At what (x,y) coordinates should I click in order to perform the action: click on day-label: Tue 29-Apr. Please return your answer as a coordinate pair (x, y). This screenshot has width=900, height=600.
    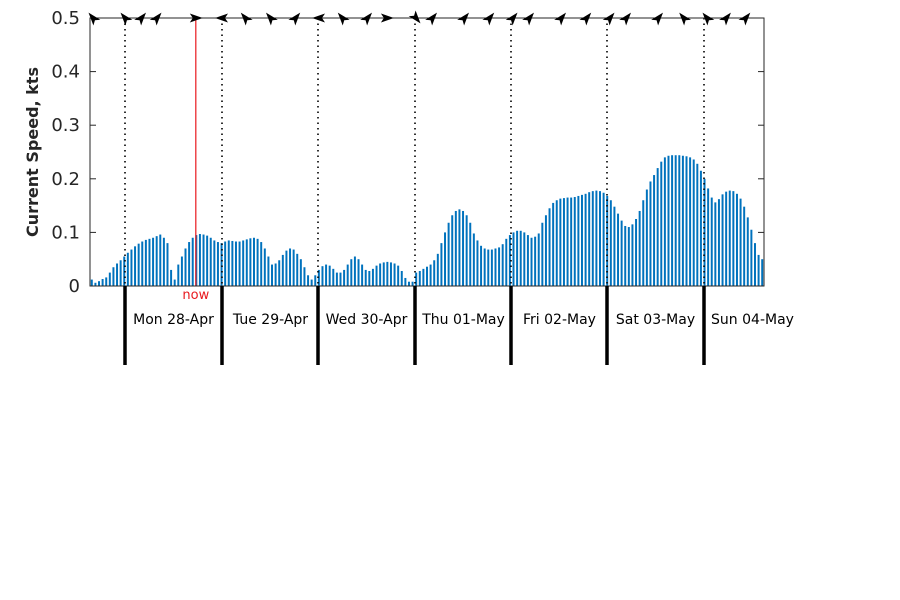
    Looking at the image, I should click on (270, 320).